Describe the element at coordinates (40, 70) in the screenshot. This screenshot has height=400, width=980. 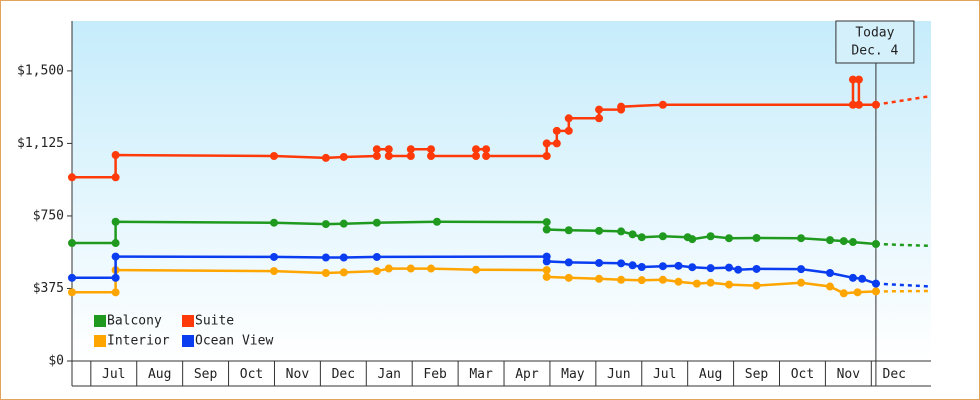
I see `y-tick-label: $1,500` at that location.